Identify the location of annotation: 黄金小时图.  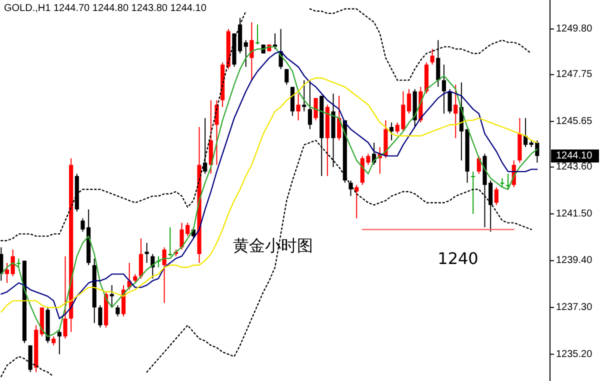
(273, 245).